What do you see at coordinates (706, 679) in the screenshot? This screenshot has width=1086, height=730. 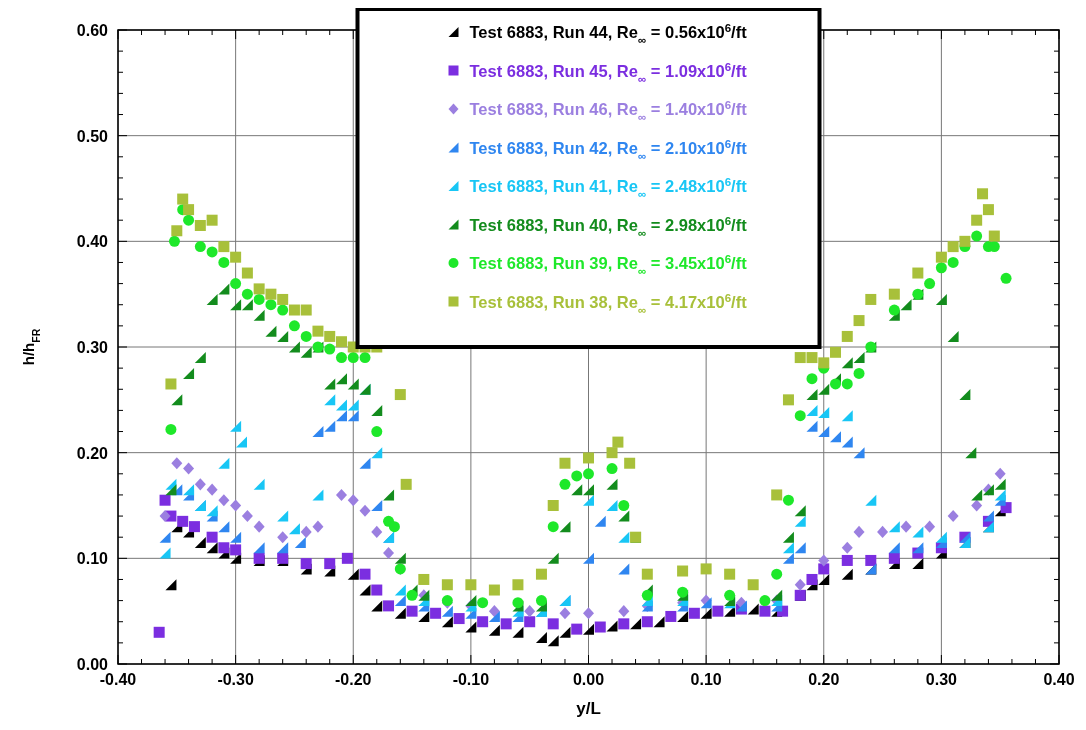 I see `x-tick-label: 0.10` at bounding box center [706, 679].